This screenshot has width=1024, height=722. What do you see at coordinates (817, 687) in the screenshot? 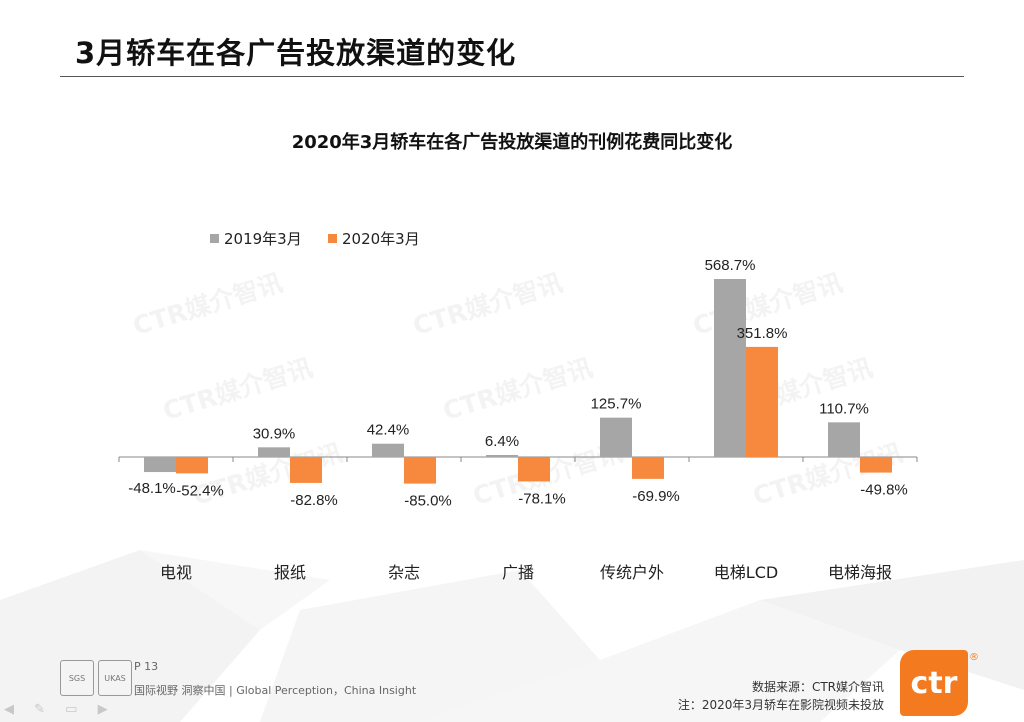
I see `source-line: 数据来源：CTR媒介智讯` at bounding box center [817, 687].